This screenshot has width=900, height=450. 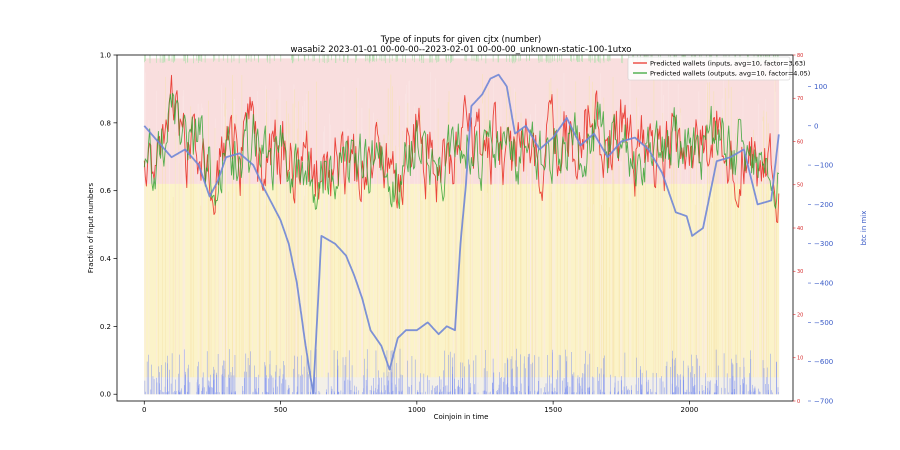 I want to click on legend-box, so click(x=709, y=68).